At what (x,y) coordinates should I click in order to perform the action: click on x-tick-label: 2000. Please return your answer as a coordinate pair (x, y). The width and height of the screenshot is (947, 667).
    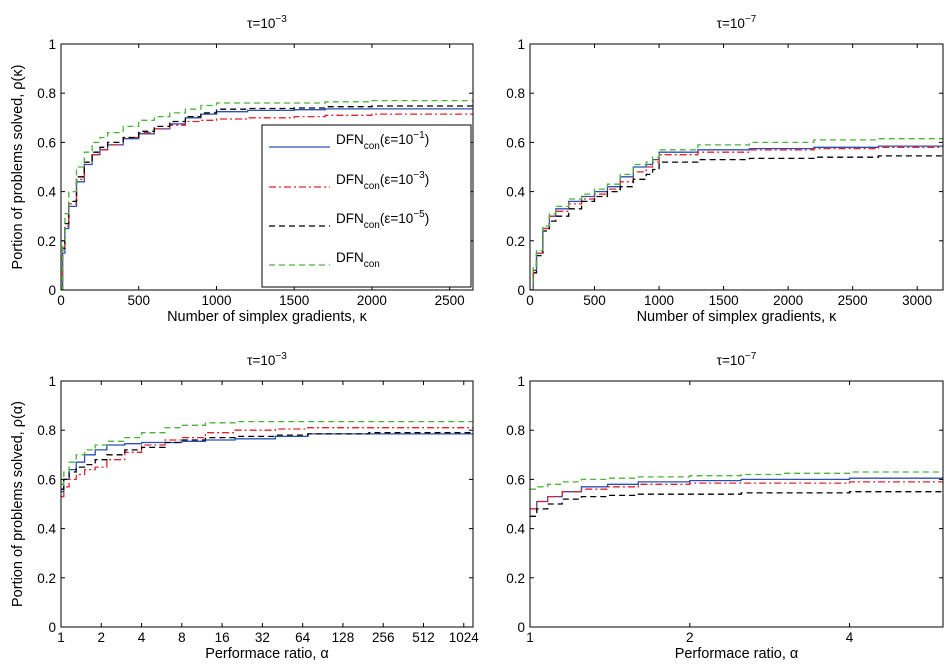
    Looking at the image, I should click on (788, 300).